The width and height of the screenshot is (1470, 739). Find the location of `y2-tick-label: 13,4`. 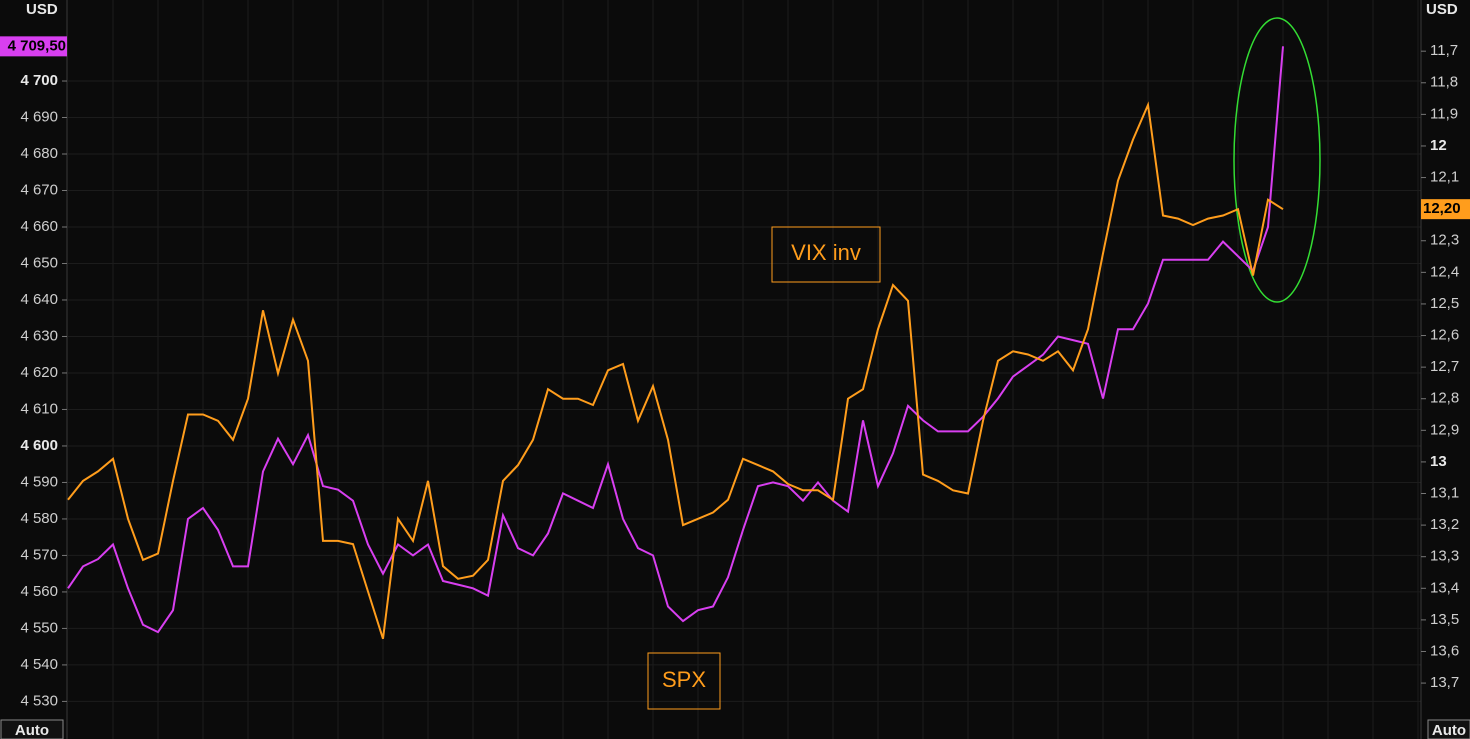

y2-tick-label: 13,4 is located at coordinates (1444, 587).